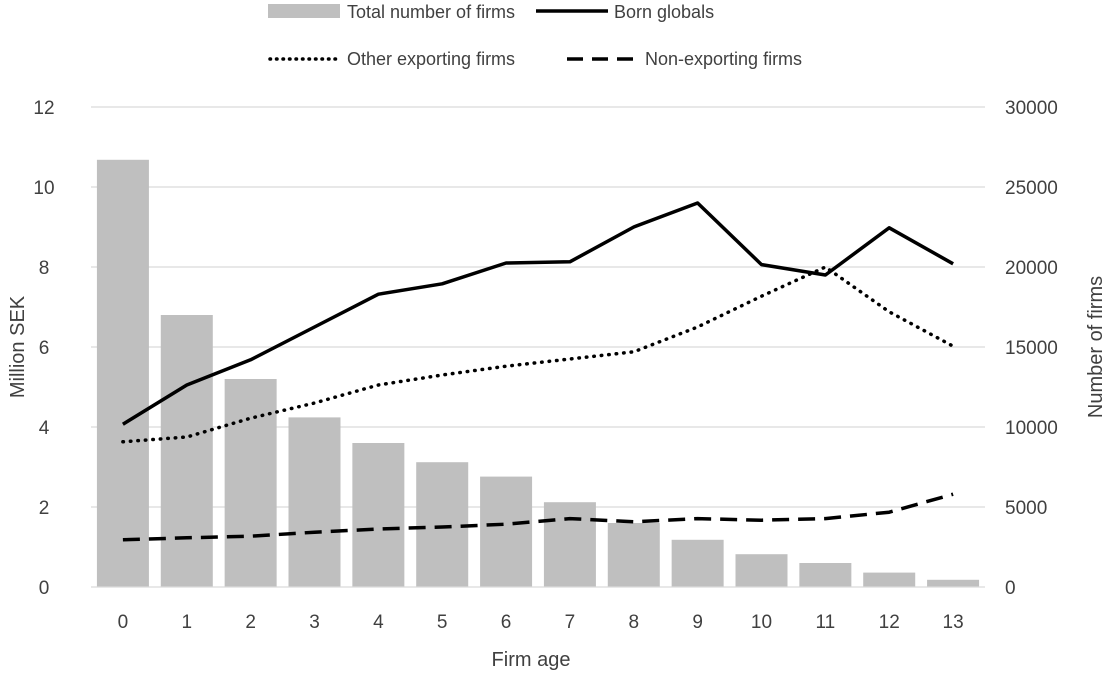 This screenshot has width=1113, height=675. I want to click on x-tick-label: 2, so click(250, 622).